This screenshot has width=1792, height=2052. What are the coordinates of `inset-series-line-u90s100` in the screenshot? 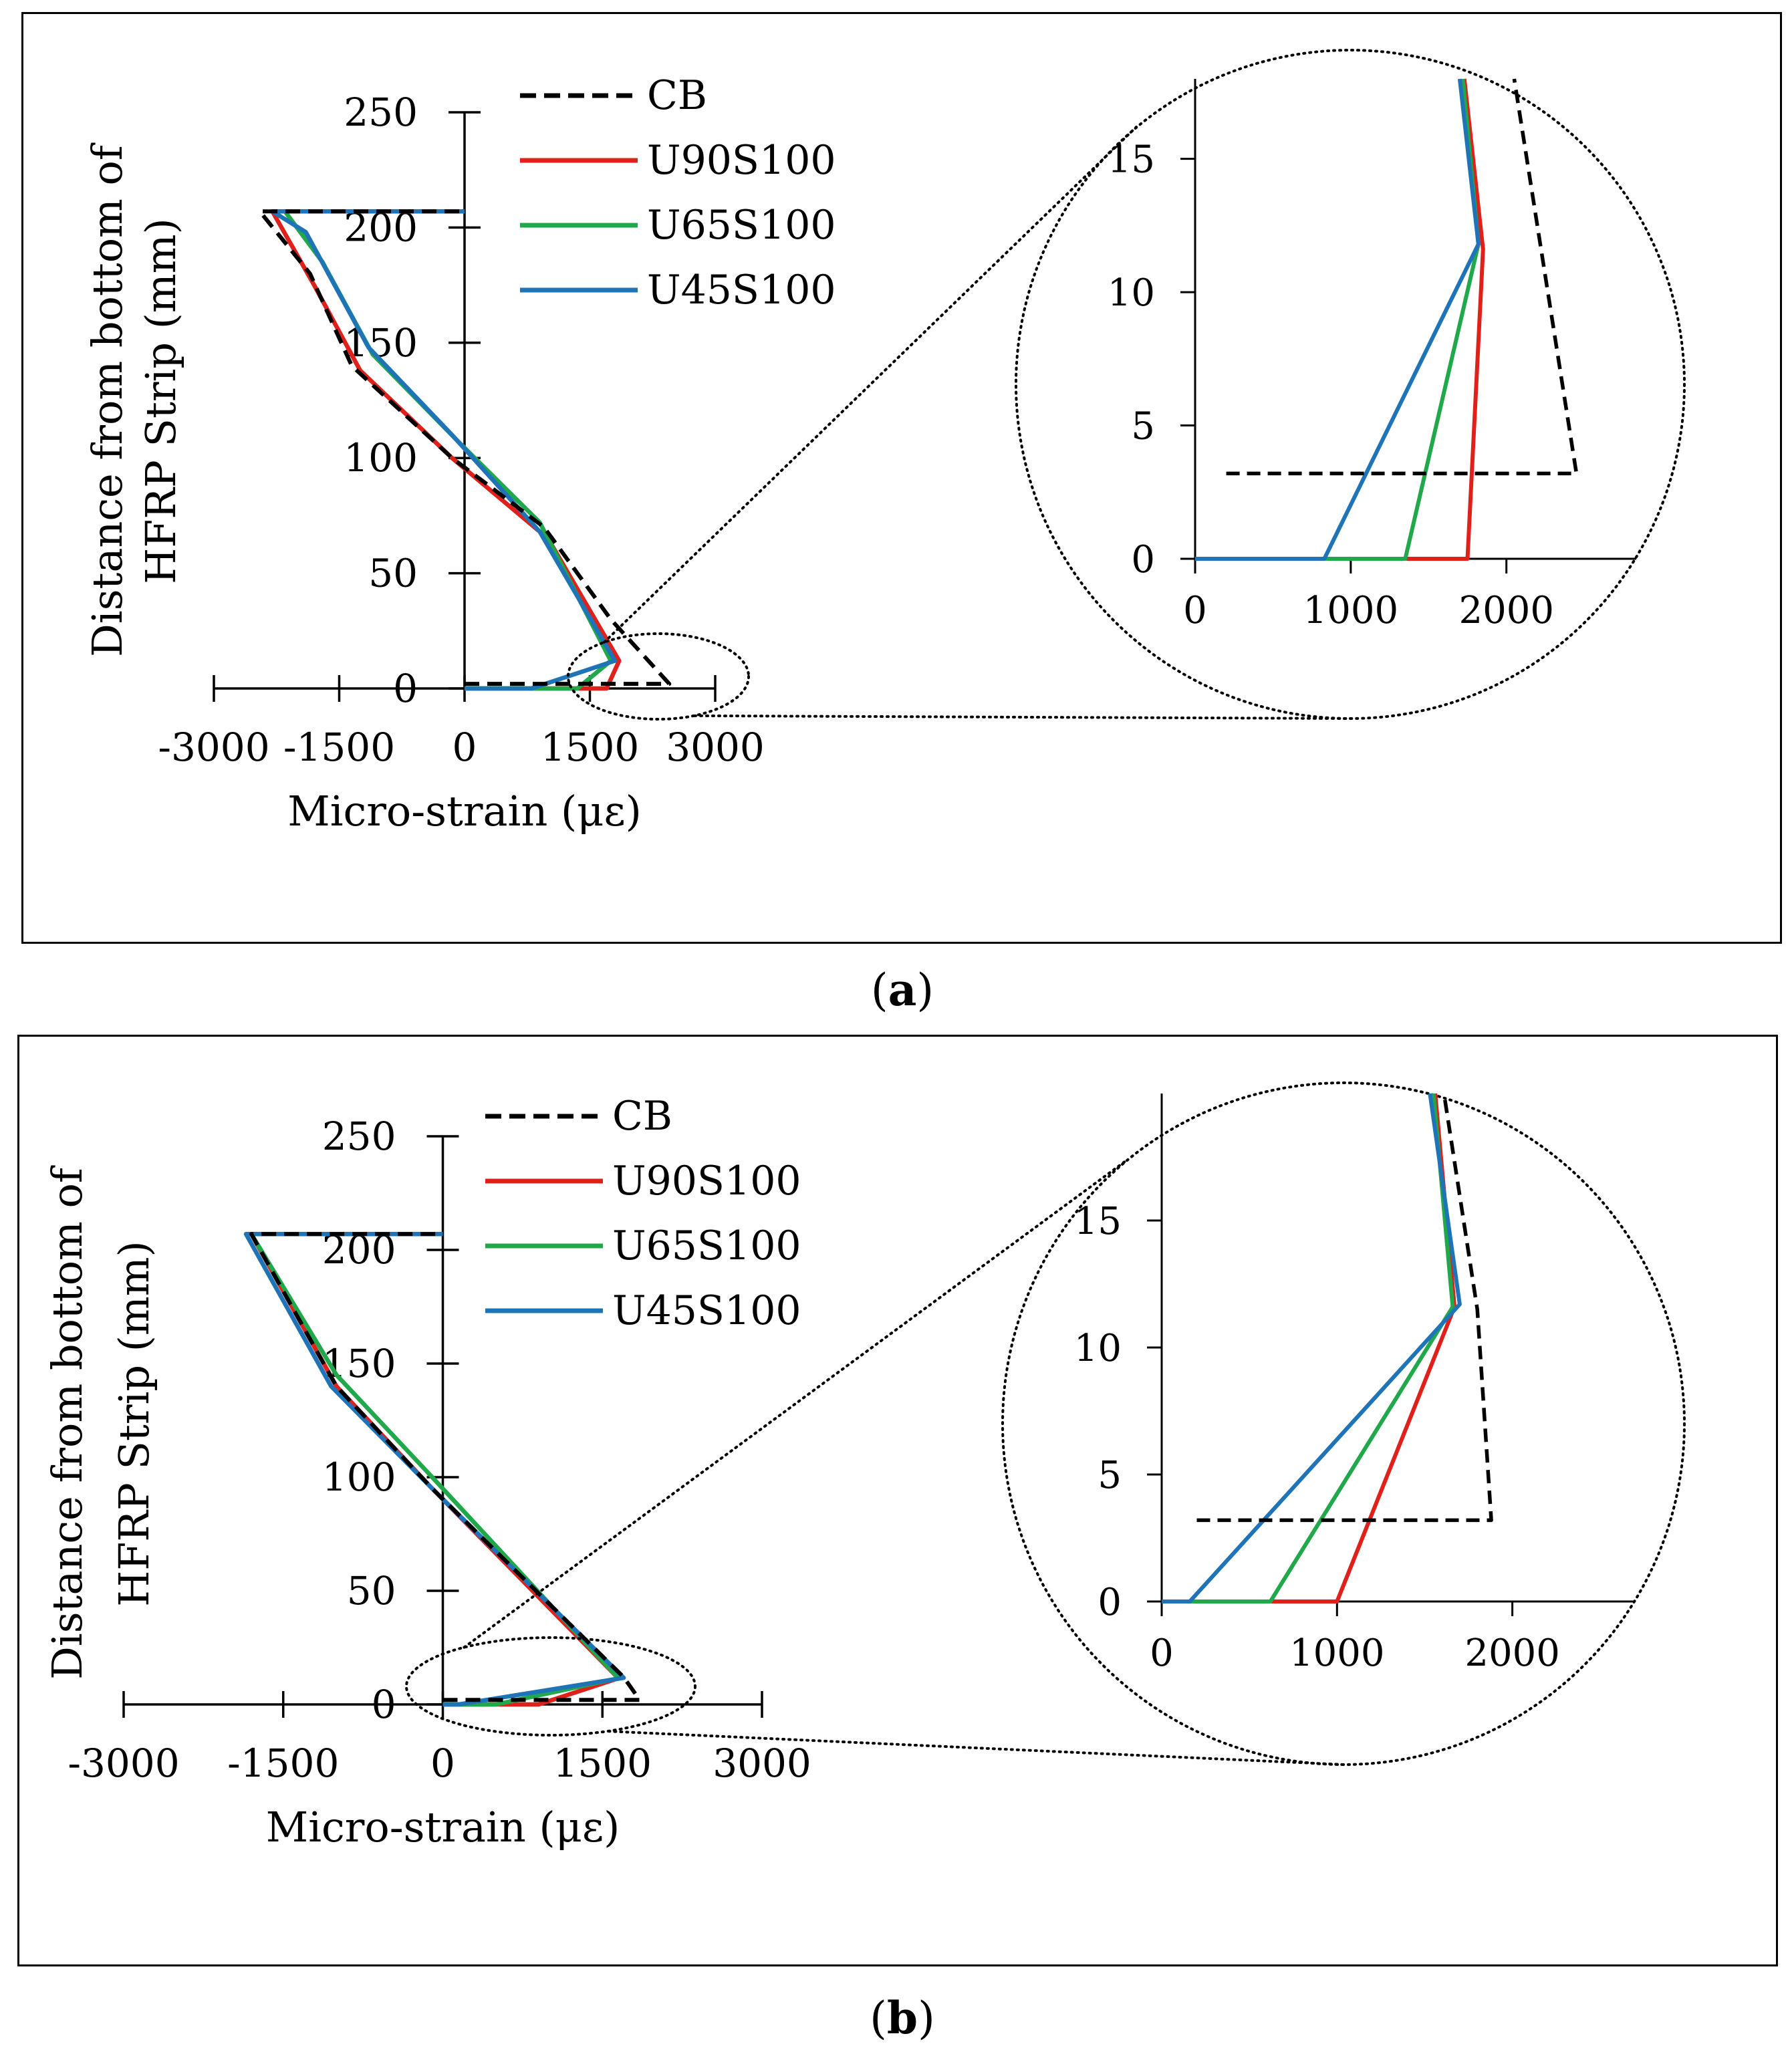 It's located at (1309, 1348).